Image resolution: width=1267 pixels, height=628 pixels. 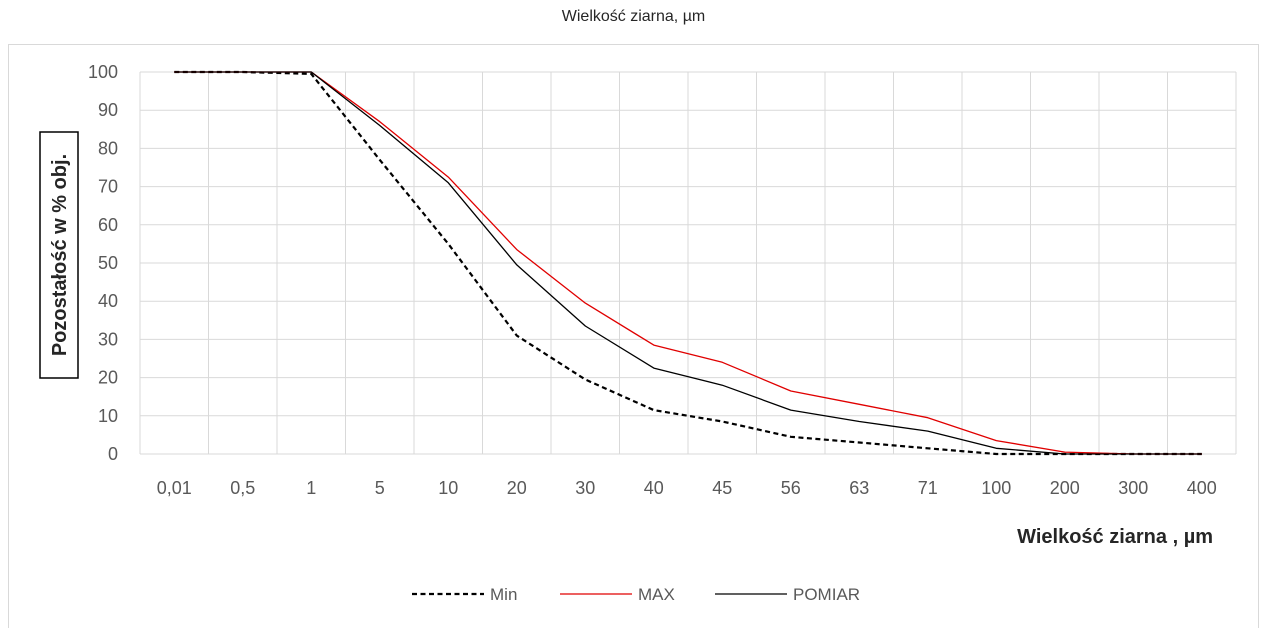 What do you see at coordinates (1202, 488) in the screenshot?
I see `x-tick-label: 400` at bounding box center [1202, 488].